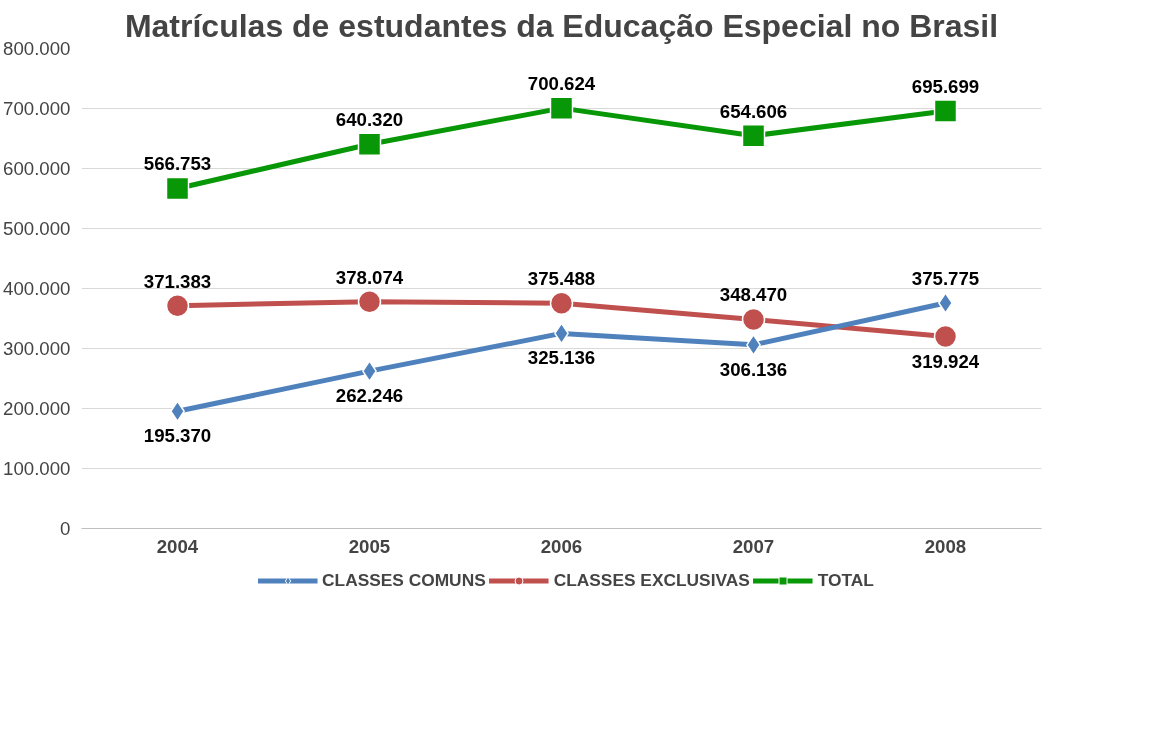 This screenshot has height=729, width=1169. Describe the element at coordinates (369, 277) in the screenshot. I see `data-label: 378.074` at that location.